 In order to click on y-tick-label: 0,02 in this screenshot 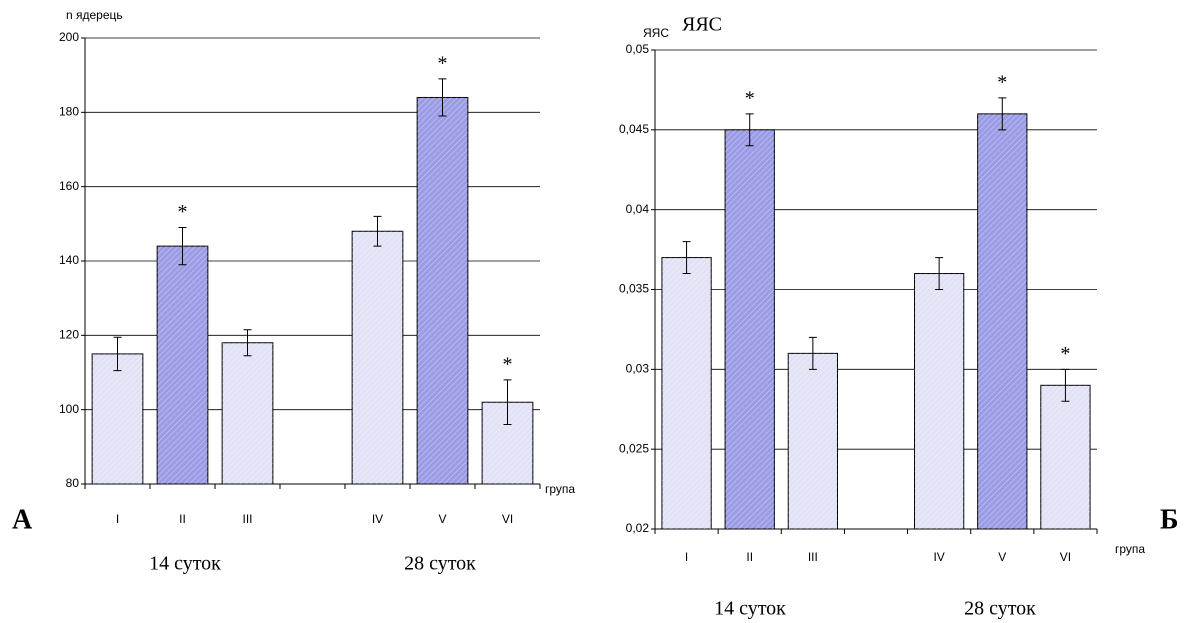, I will do `click(638, 528)`.